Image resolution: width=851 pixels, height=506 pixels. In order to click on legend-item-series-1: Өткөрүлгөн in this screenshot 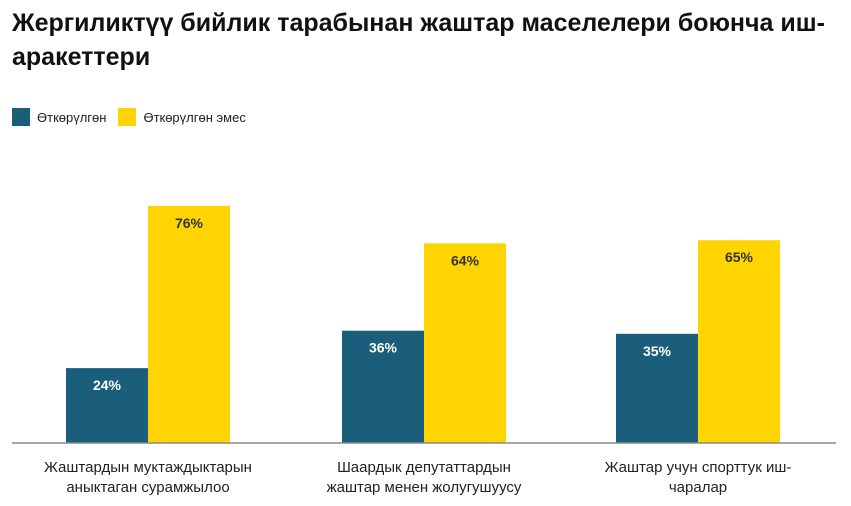, I will do `click(59, 117)`.